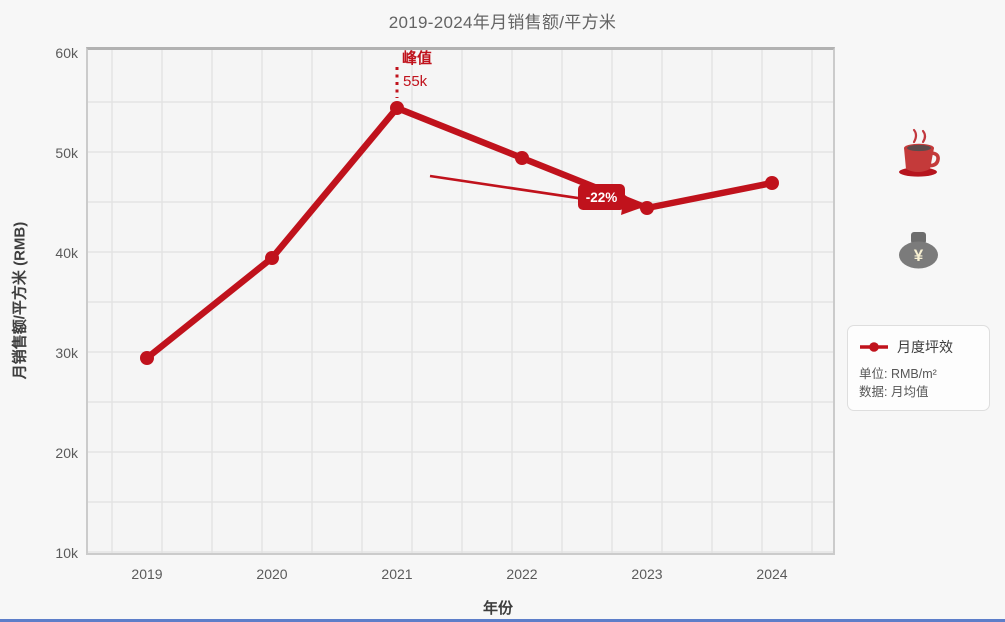 The height and width of the screenshot is (622, 1005). Describe the element at coordinates (522, 158) in the screenshot. I see `data-point-2022` at that location.